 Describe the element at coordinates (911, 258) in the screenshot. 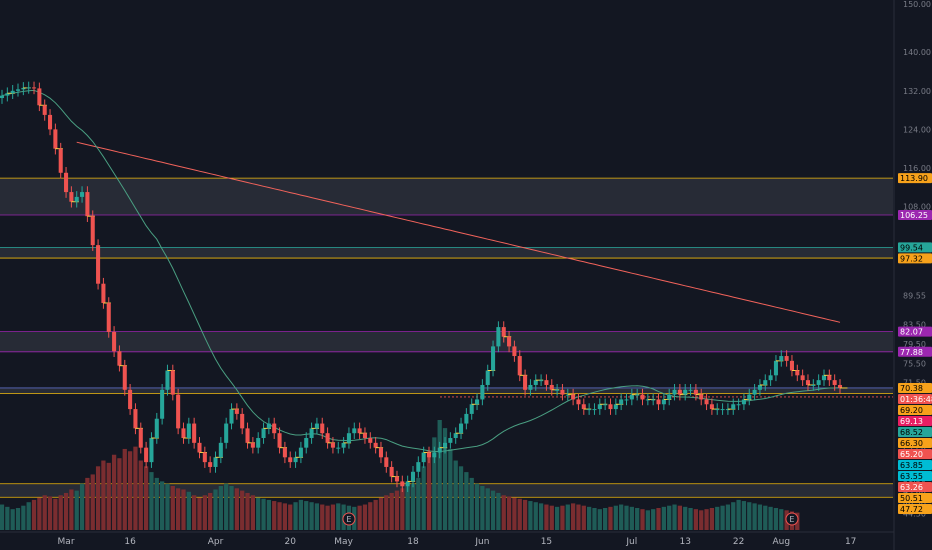

I see `price-label-text: 97.32` at that location.